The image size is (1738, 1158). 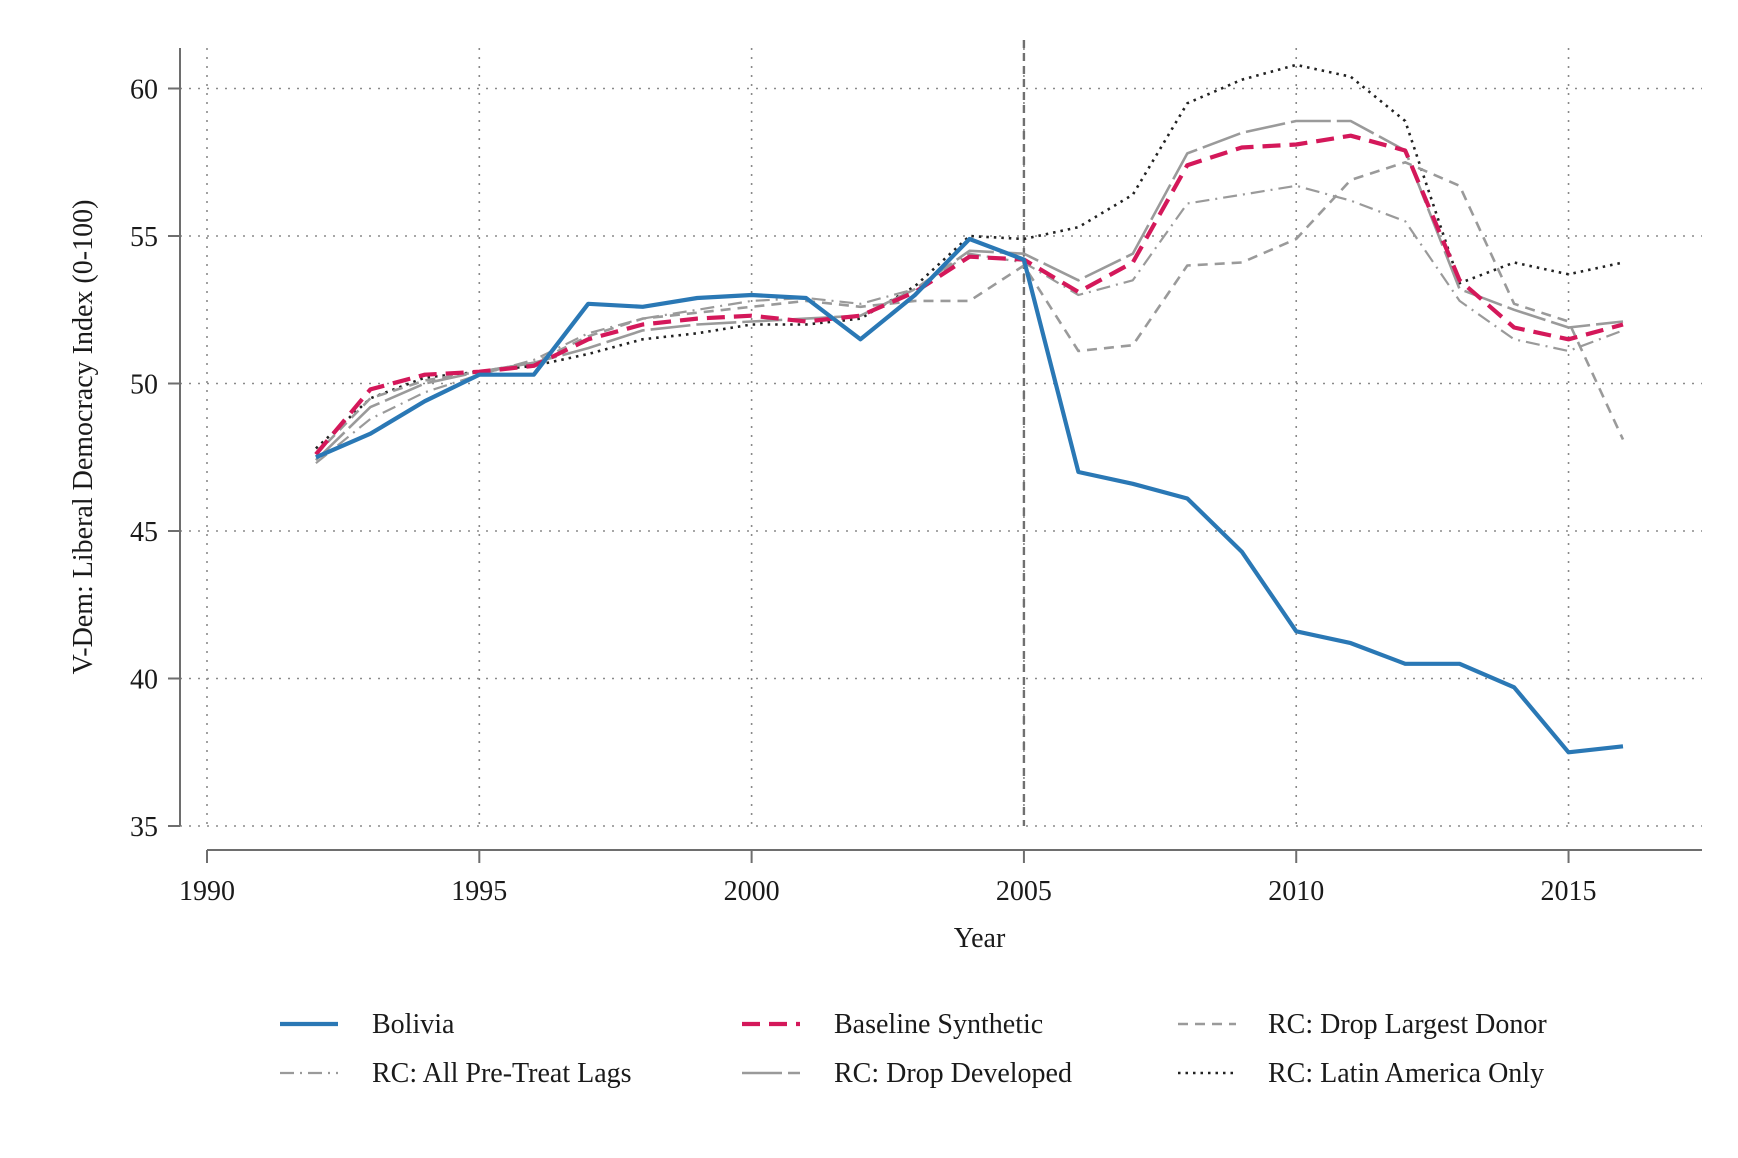 What do you see at coordinates (144, 680) in the screenshot?
I see `y-tick-label: 40` at bounding box center [144, 680].